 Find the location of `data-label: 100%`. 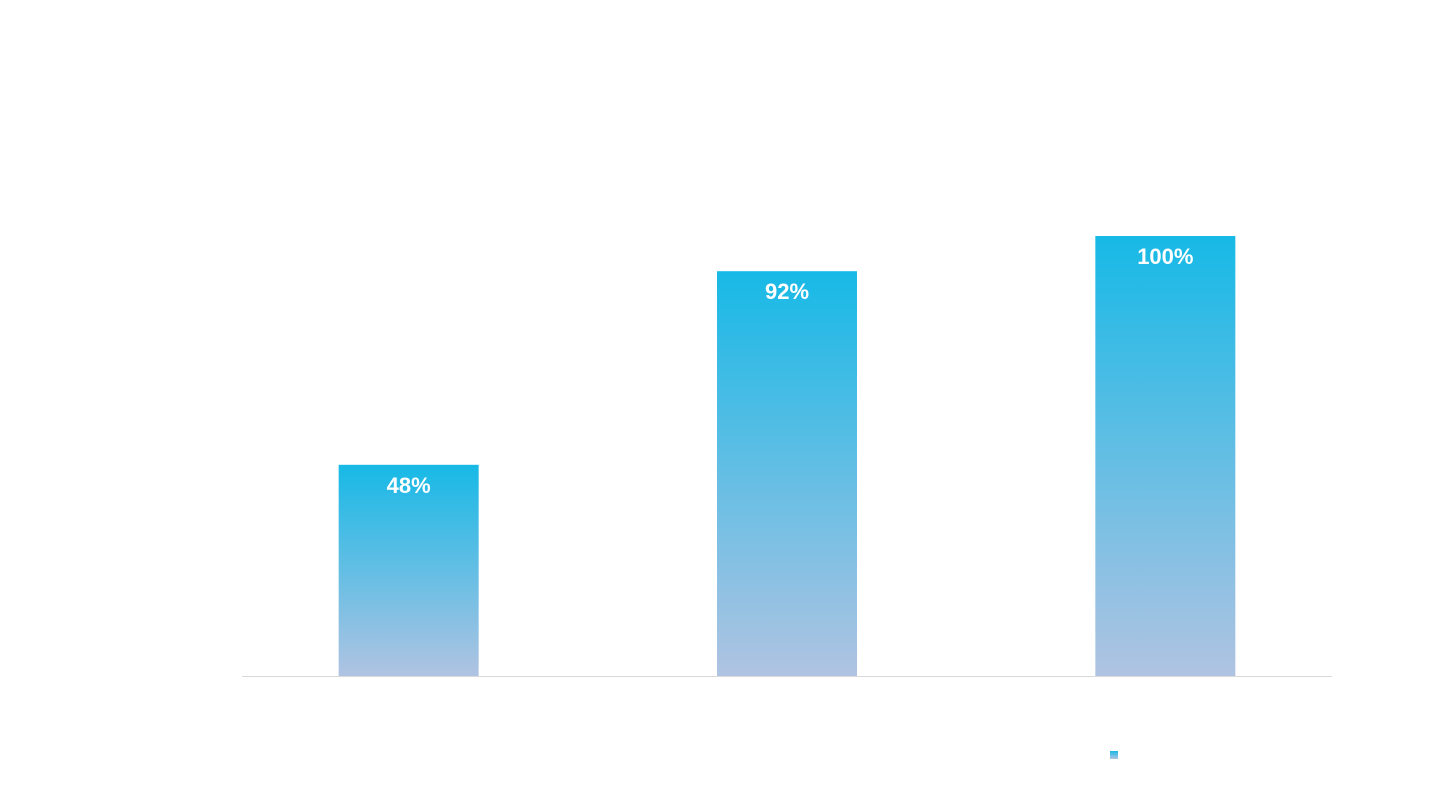

data-label: 100% is located at coordinates (1165, 256).